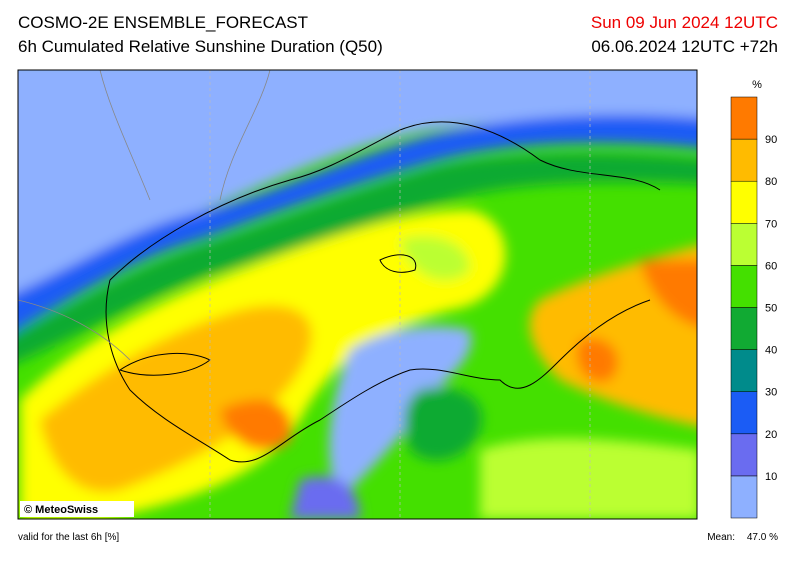  Describe the element at coordinates (771, 224) in the screenshot. I see `colorbar-label: 70` at that location.